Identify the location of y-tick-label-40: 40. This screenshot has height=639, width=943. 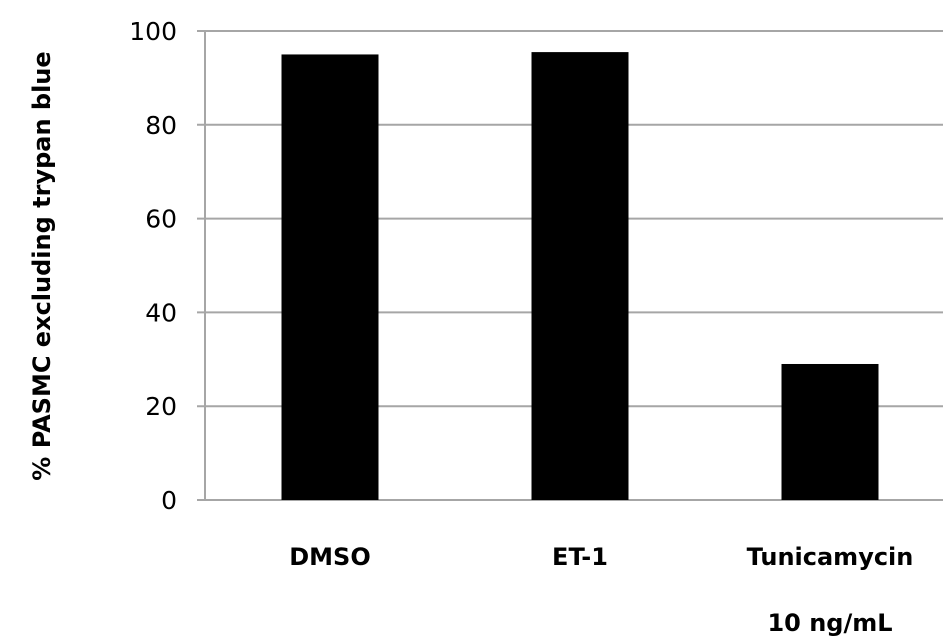
(161, 312).